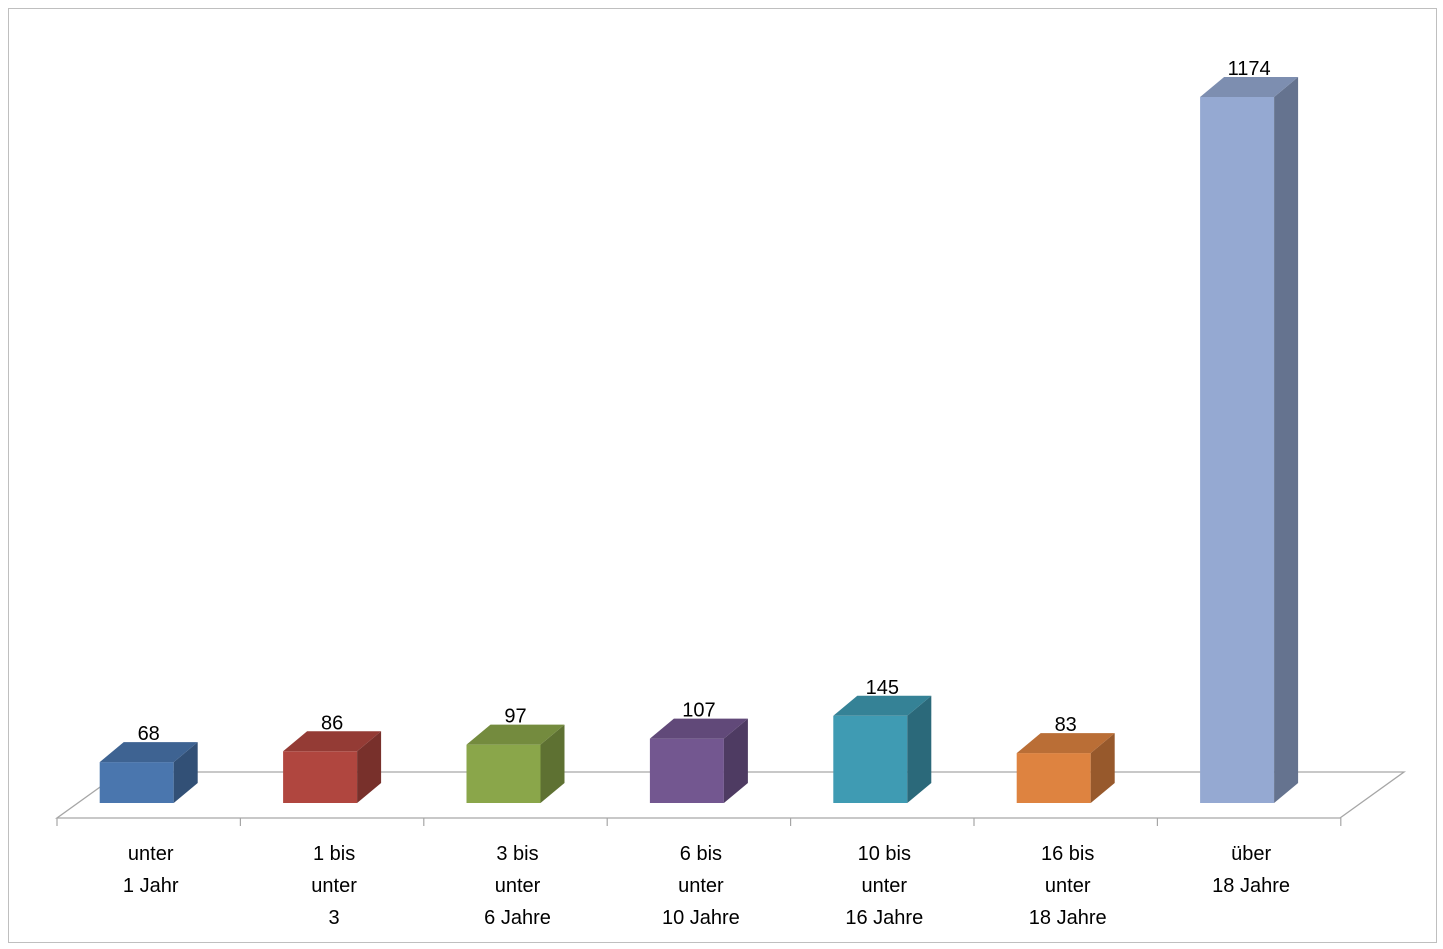 The image size is (1443, 949). Describe the element at coordinates (151, 886) in the screenshot. I see `category-label-line: 1 Jahr` at that location.